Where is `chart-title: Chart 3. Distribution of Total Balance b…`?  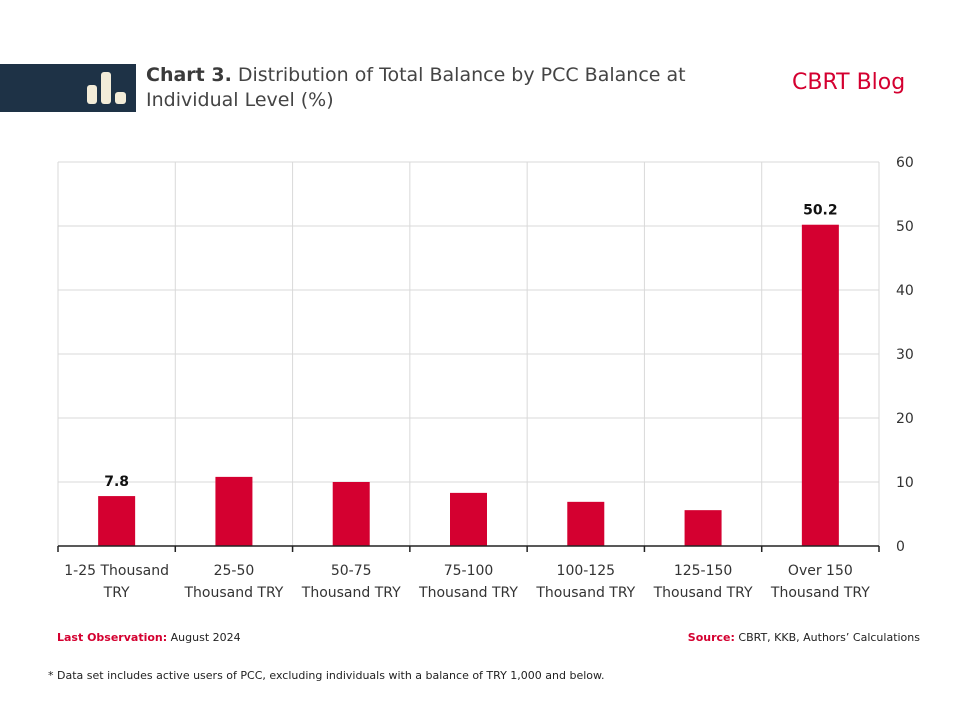
chart-title: Chart 3. Distribution of Total Balance b… is located at coordinates (446, 88).